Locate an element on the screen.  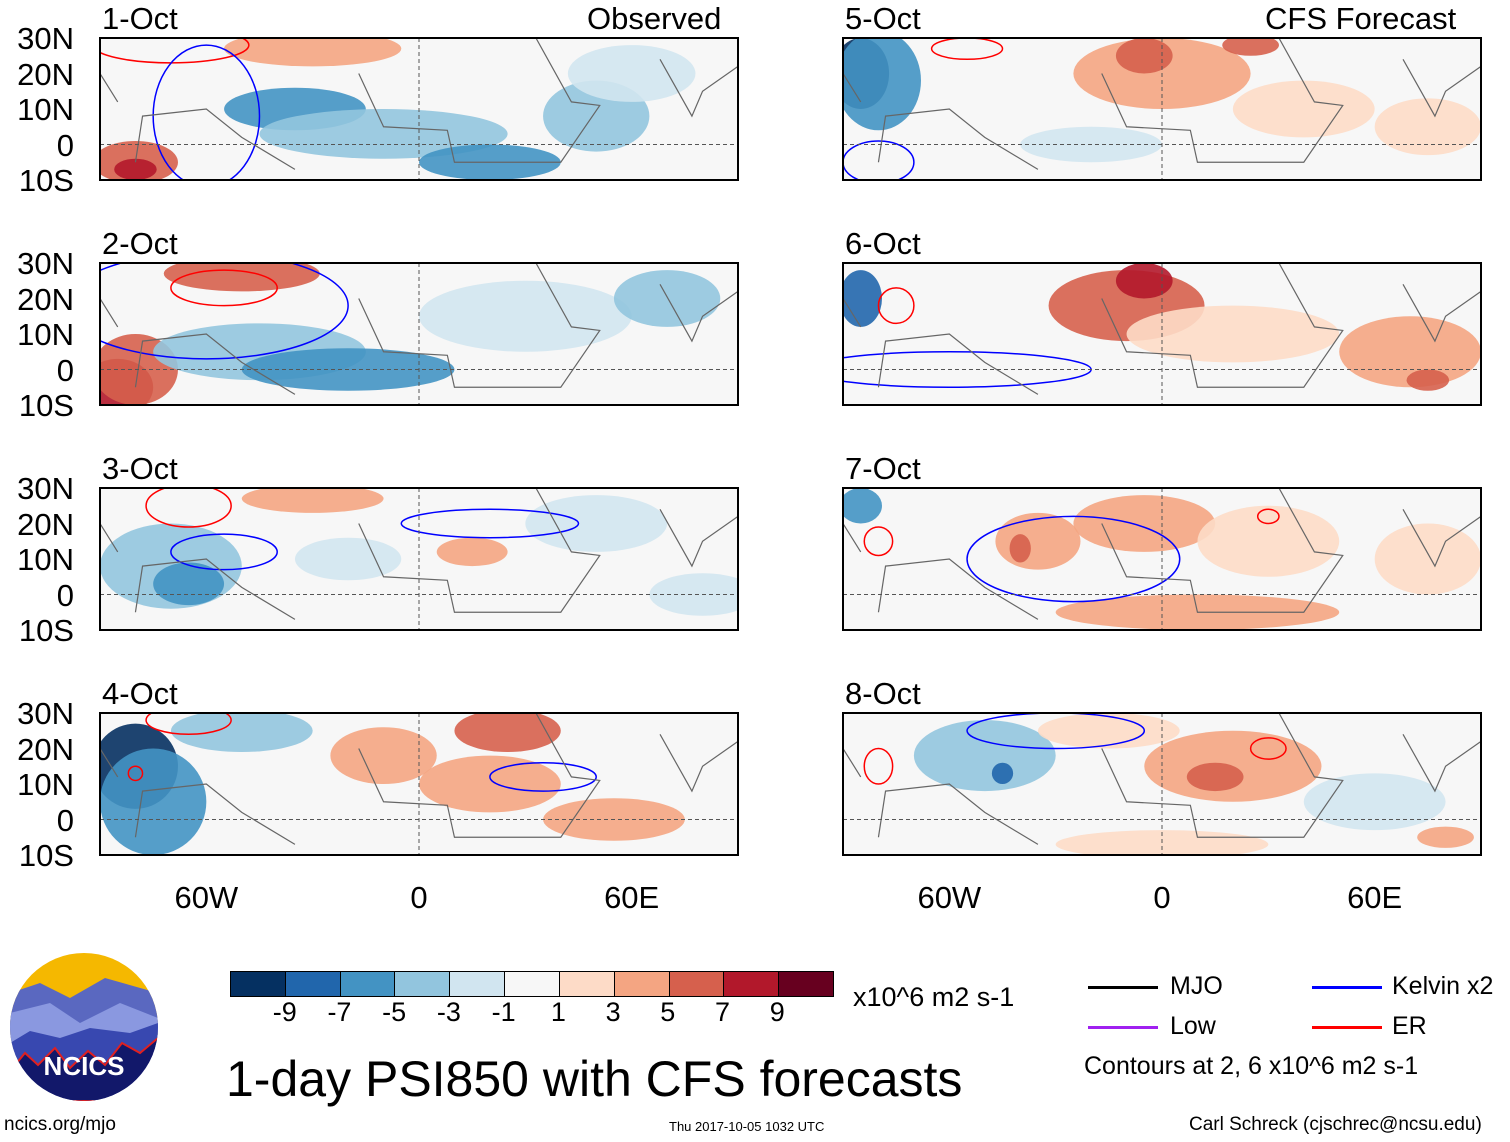
observed-header: Observed is located at coordinates (654, 18).